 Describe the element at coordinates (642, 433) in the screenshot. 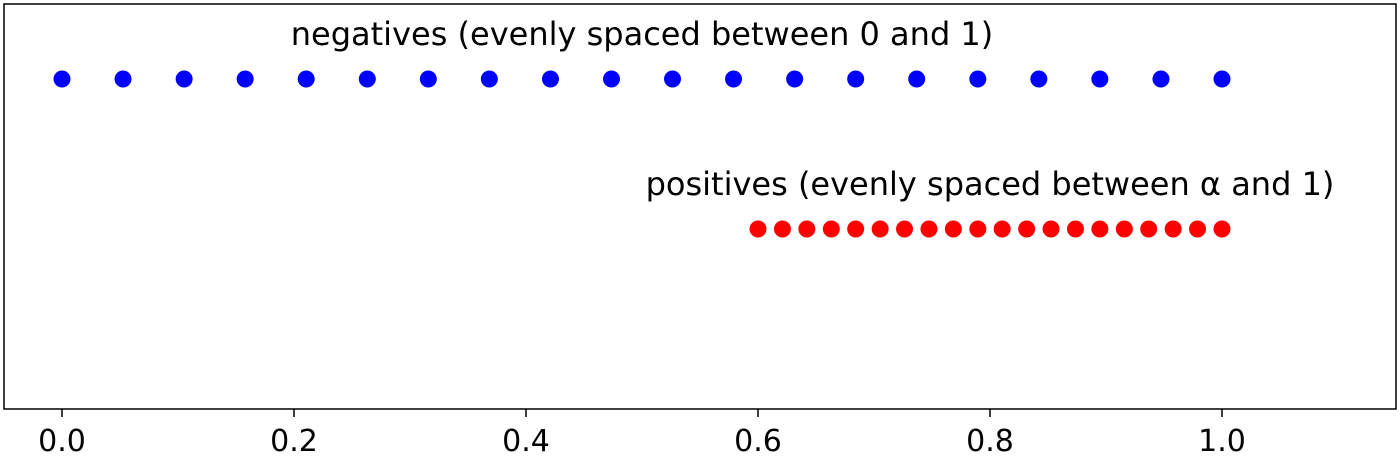

I see `x-axis: 0.0 0.2 0.4 0.6 0.8 1.0` at that location.